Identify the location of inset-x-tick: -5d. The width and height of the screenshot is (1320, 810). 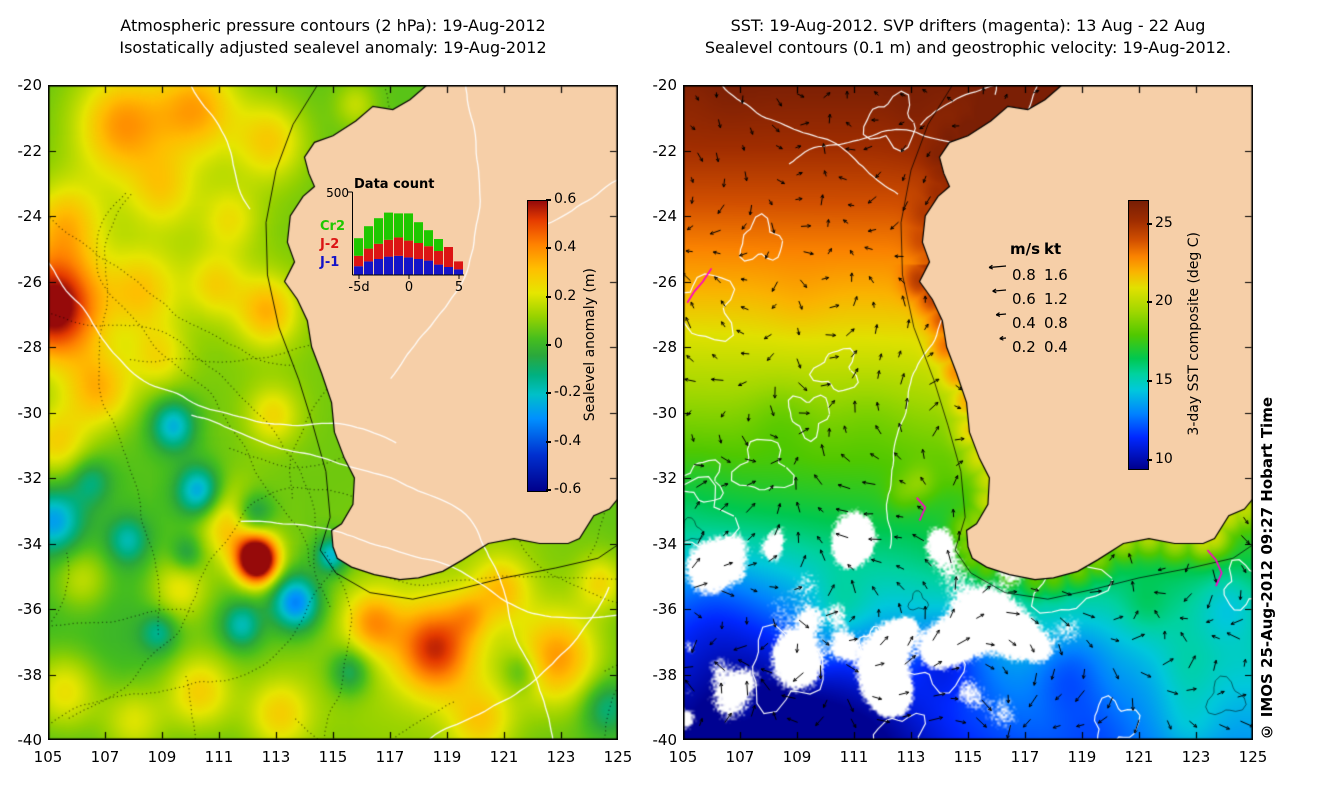
(358, 287).